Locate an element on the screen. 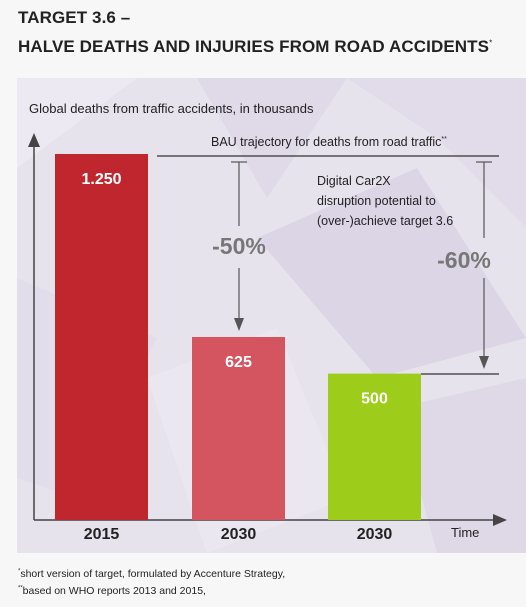  footnote-1-mark: * is located at coordinates (19, 571).